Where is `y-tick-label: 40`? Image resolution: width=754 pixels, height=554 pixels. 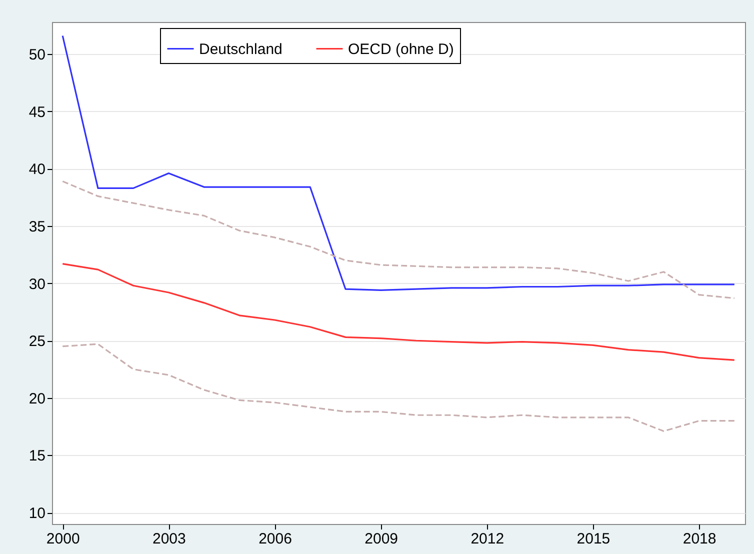 y-tick-label: 40 is located at coordinates (37, 169).